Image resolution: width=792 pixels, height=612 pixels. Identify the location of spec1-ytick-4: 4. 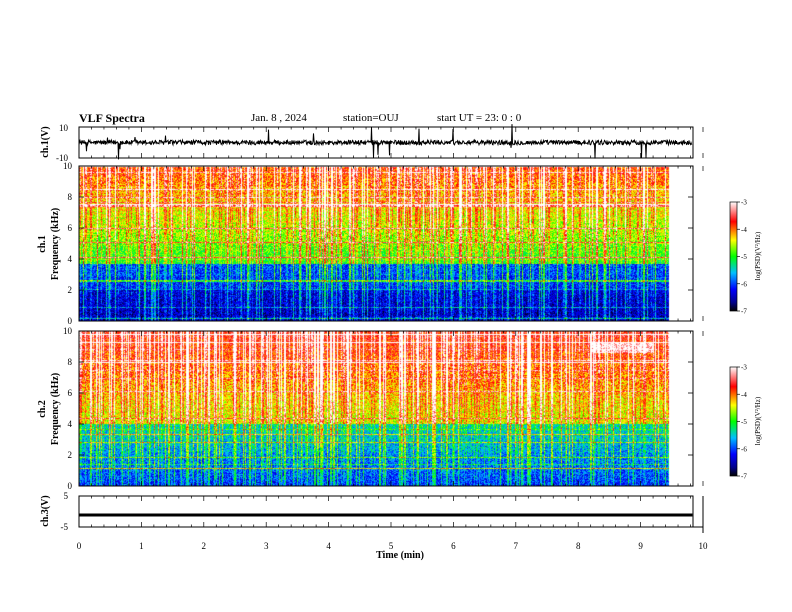
(70, 259).